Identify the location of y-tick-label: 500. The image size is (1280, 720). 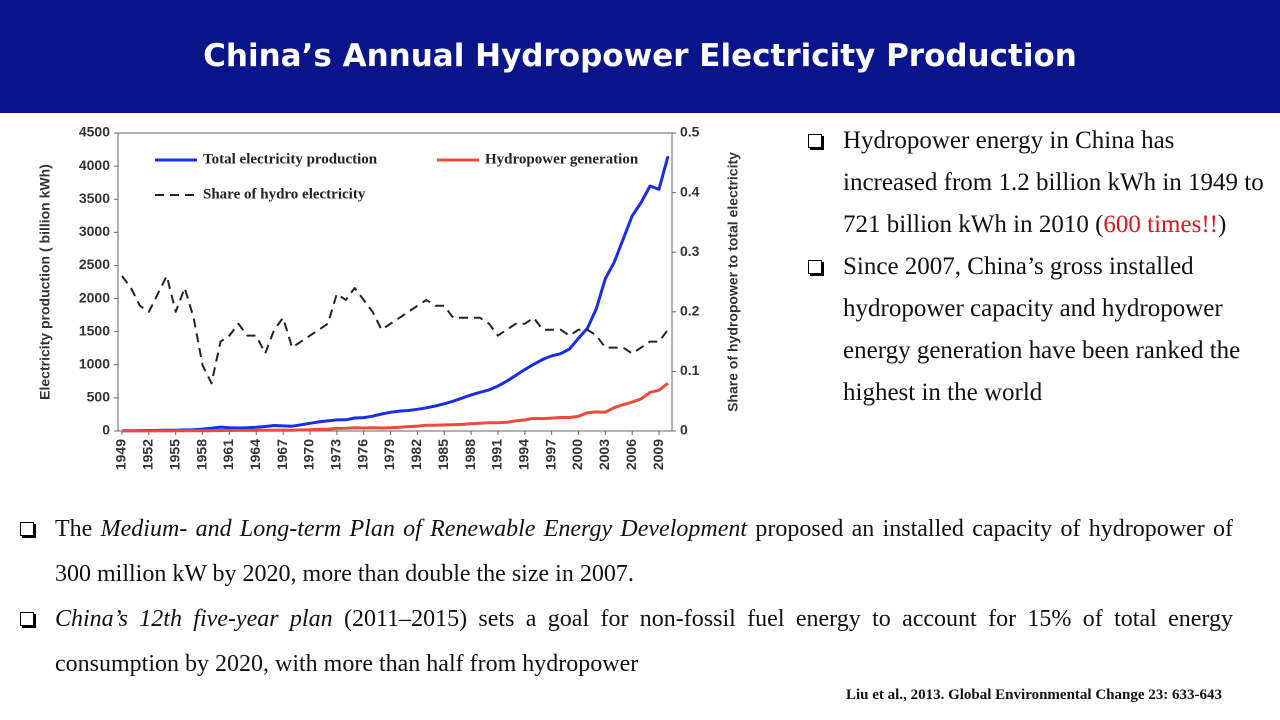
(99, 397).